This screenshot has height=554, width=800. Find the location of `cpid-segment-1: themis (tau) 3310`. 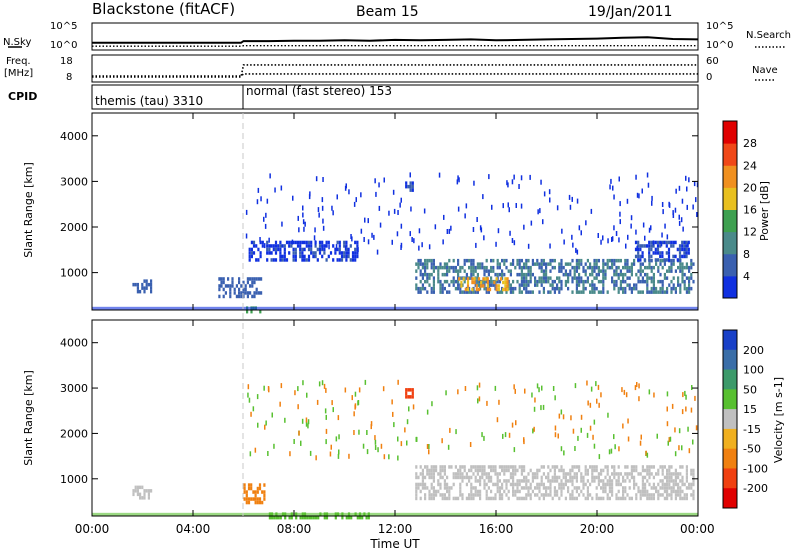

cpid-segment-1: themis (tau) 3310 is located at coordinates (149, 101).